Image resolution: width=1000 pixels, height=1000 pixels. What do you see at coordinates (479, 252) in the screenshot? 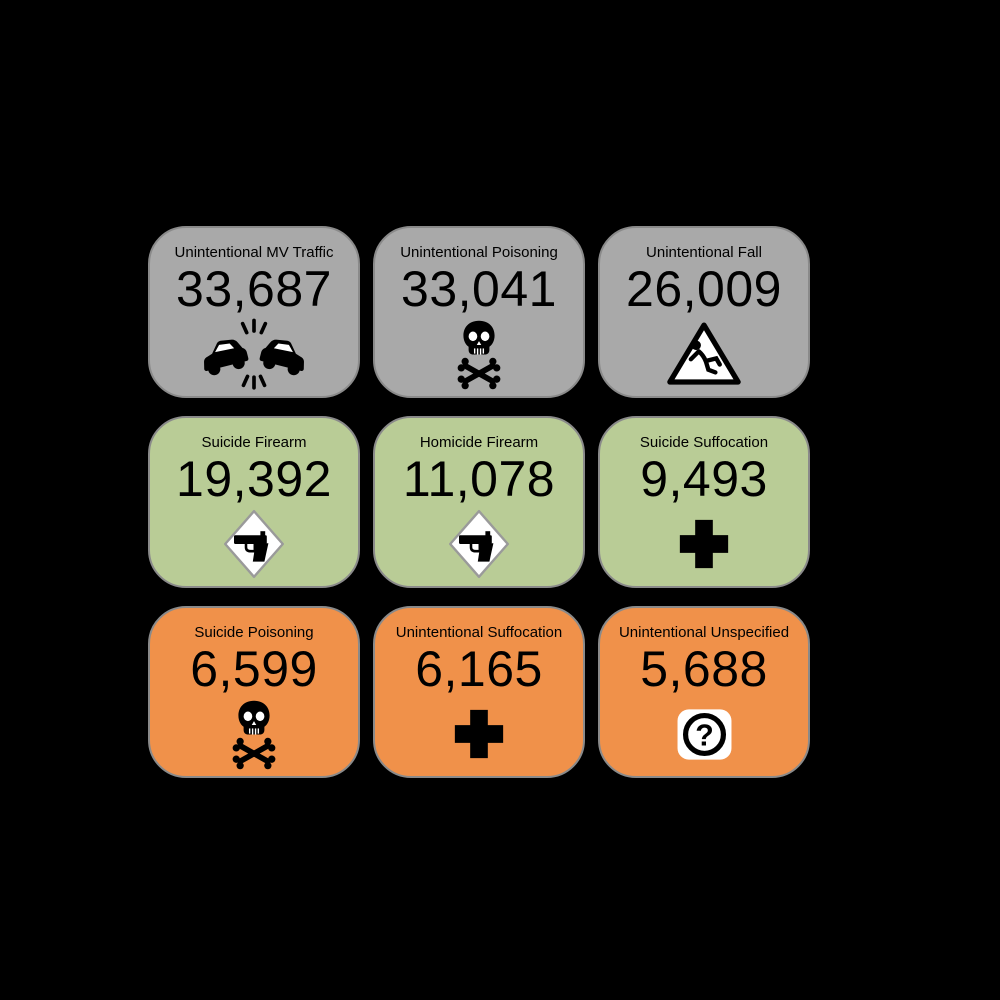
I see `card-label: Unintentional Poisoning` at bounding box center [479, 252].